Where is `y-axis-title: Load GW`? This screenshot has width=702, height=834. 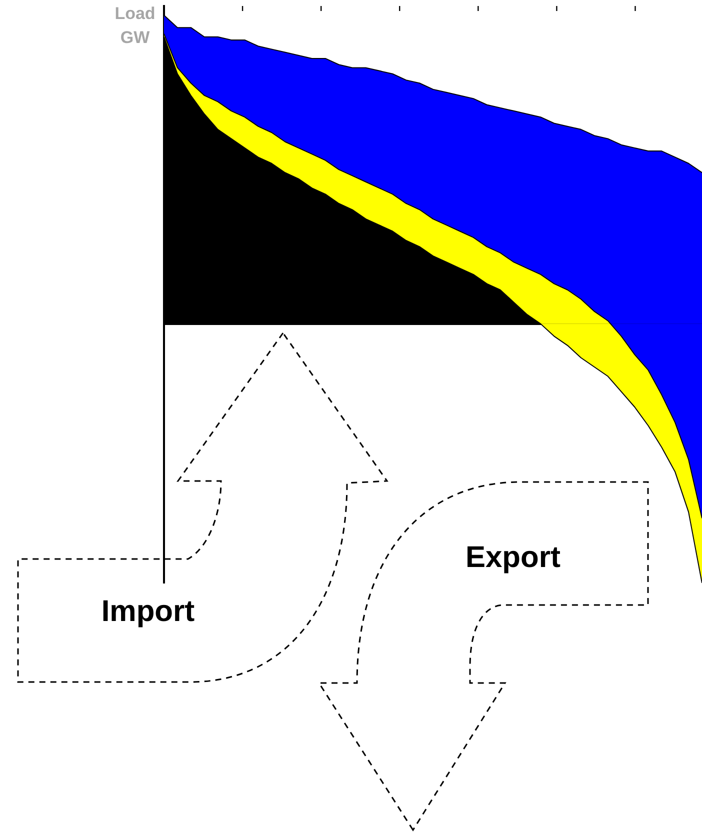 y-axis-title: Load GW is located at coordinates (135, 26).